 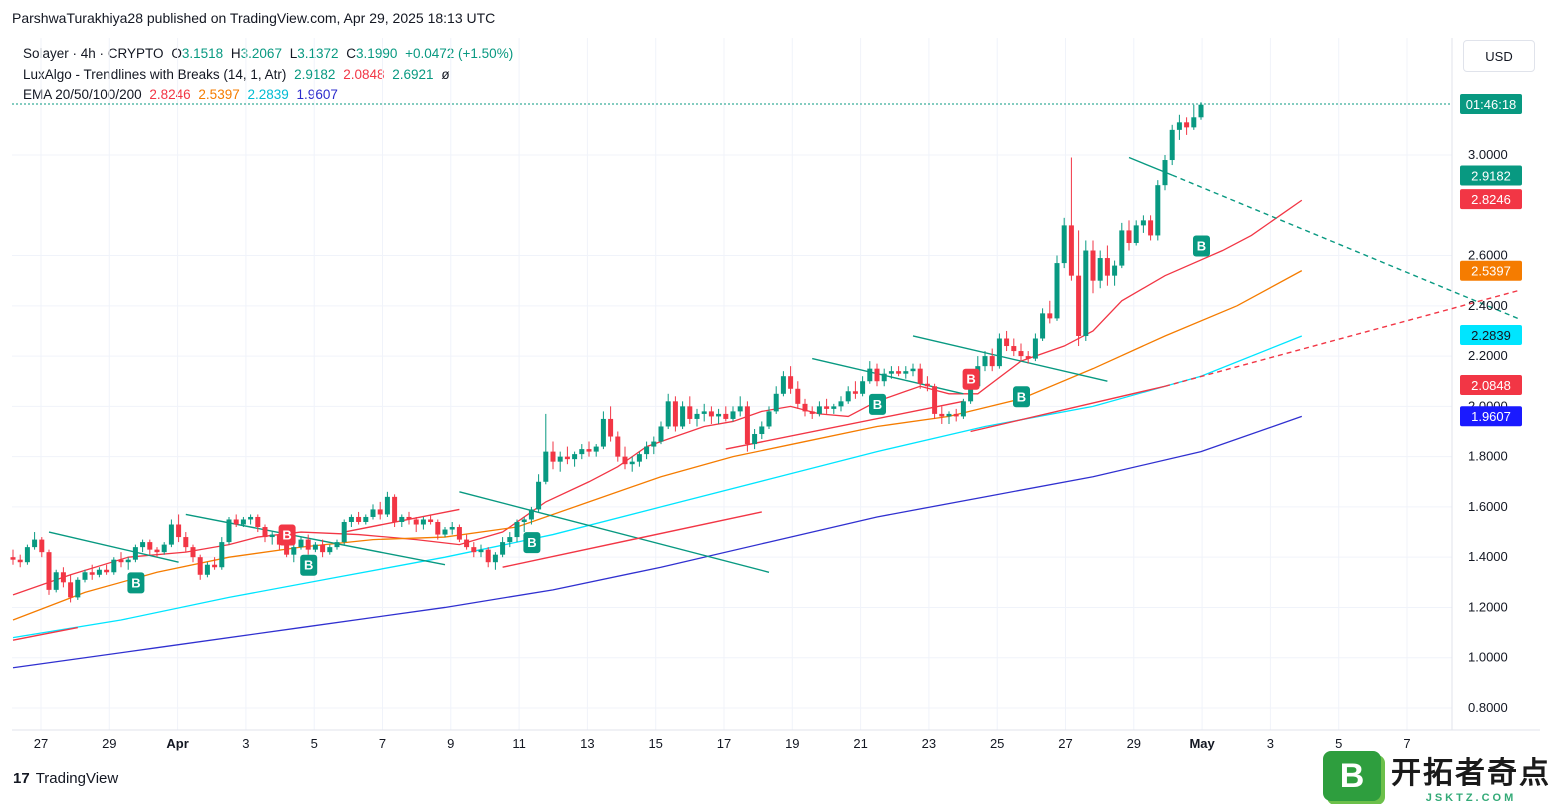 What do you see at coordinates (1499, 56) in the screenshot?
I see `currency-selector-button: USD` at bounding box center [1499, 56].